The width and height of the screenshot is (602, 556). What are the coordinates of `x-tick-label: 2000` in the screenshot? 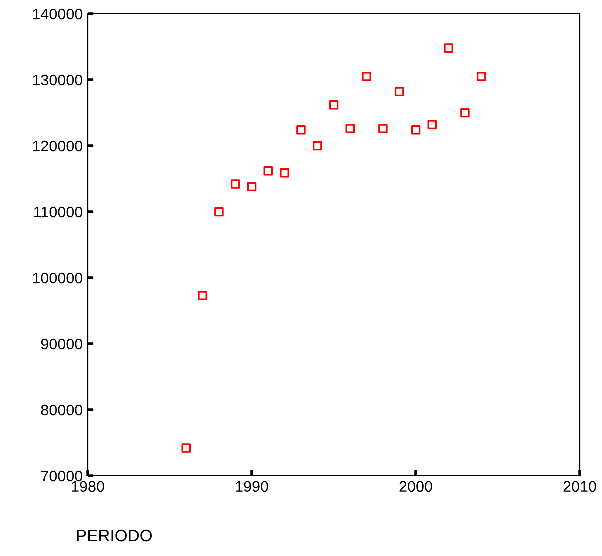 It's located at (416, 486).